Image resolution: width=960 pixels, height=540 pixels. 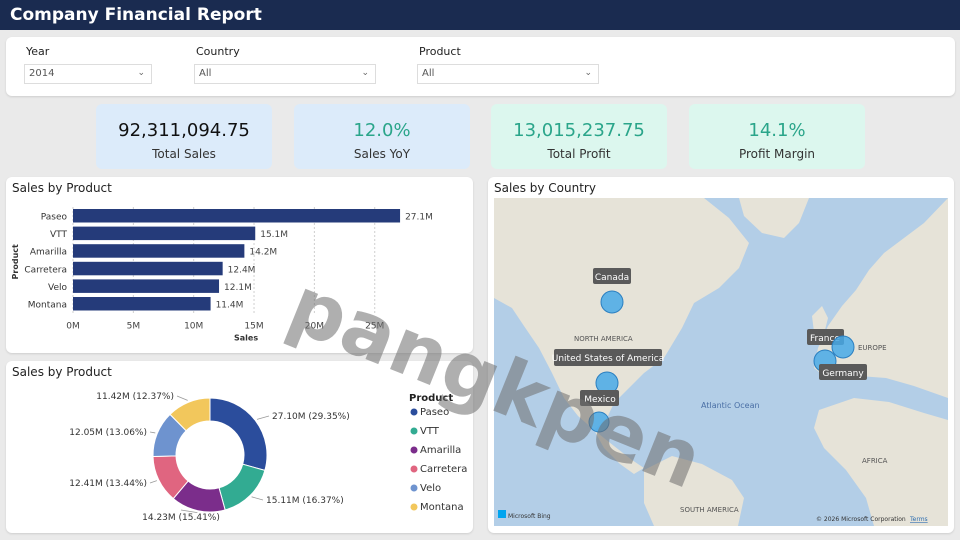 I want to click on map-tooltip-usa, so click(x=608, y=357).